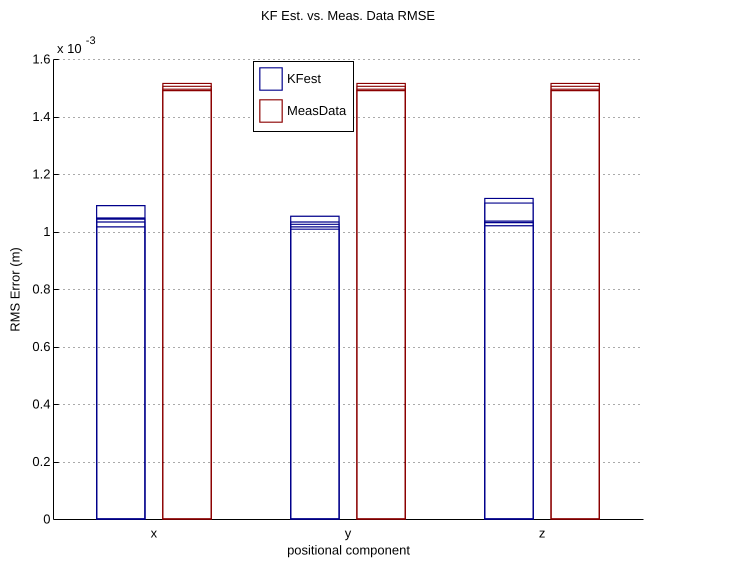 This screenshot has width=741, height=576. I want to click on y-tick-label: 0, so click(46, 519).